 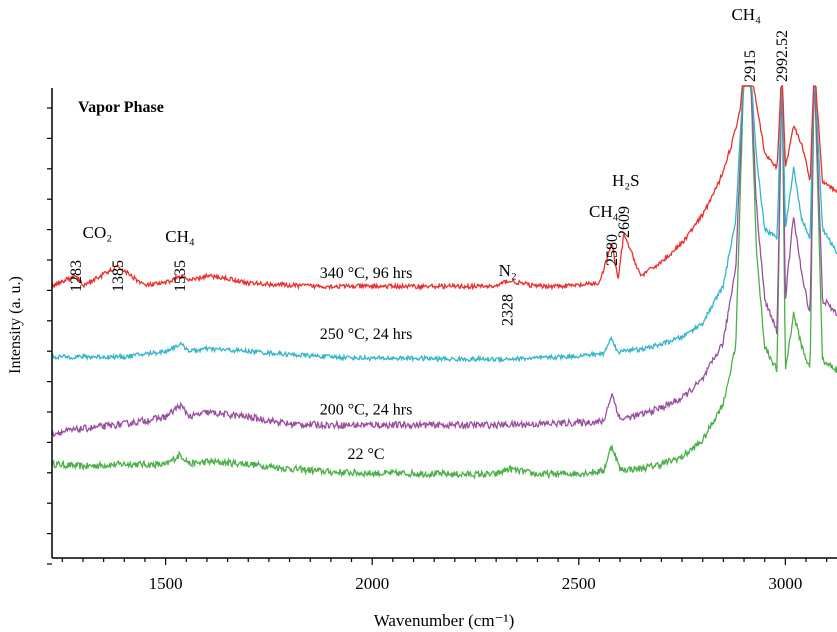 I want to click on x-tick-label: 2000, so click(x=372, y=583).